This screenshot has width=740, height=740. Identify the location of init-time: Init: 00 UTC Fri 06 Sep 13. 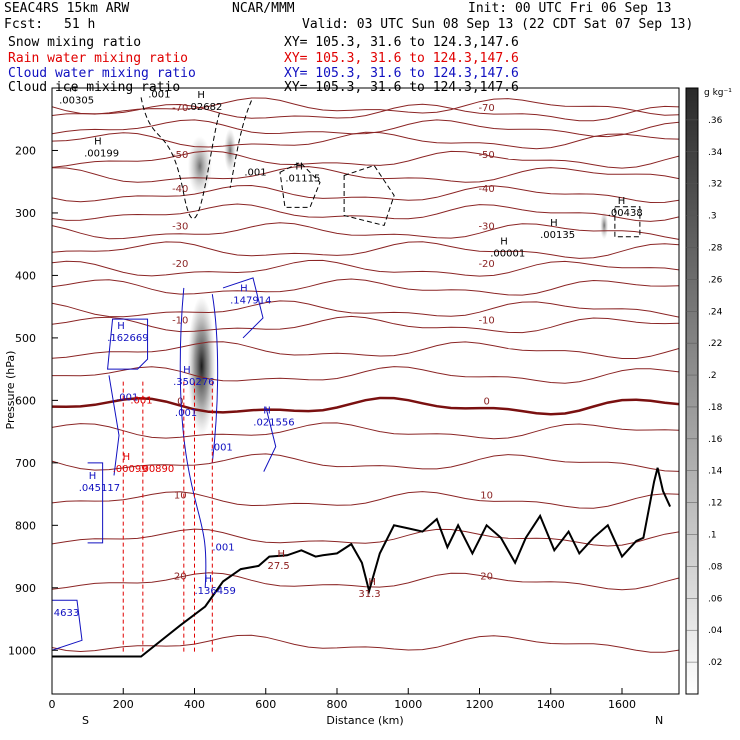
(570, 8).